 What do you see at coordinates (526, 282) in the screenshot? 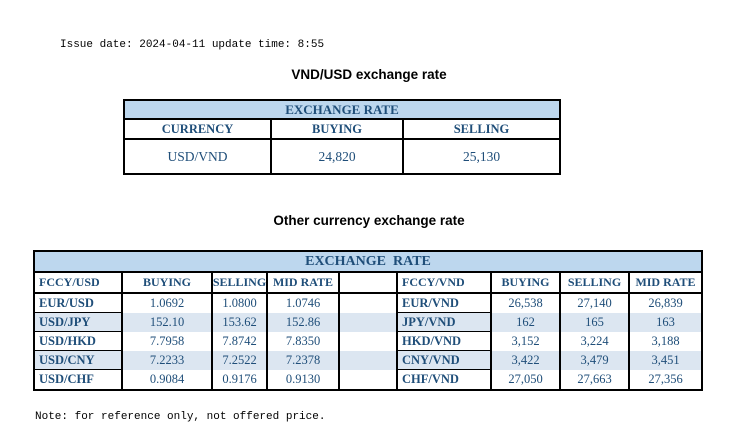
I see `column-header-buying-vnd: BUYING` at bounding box center [526, 282].